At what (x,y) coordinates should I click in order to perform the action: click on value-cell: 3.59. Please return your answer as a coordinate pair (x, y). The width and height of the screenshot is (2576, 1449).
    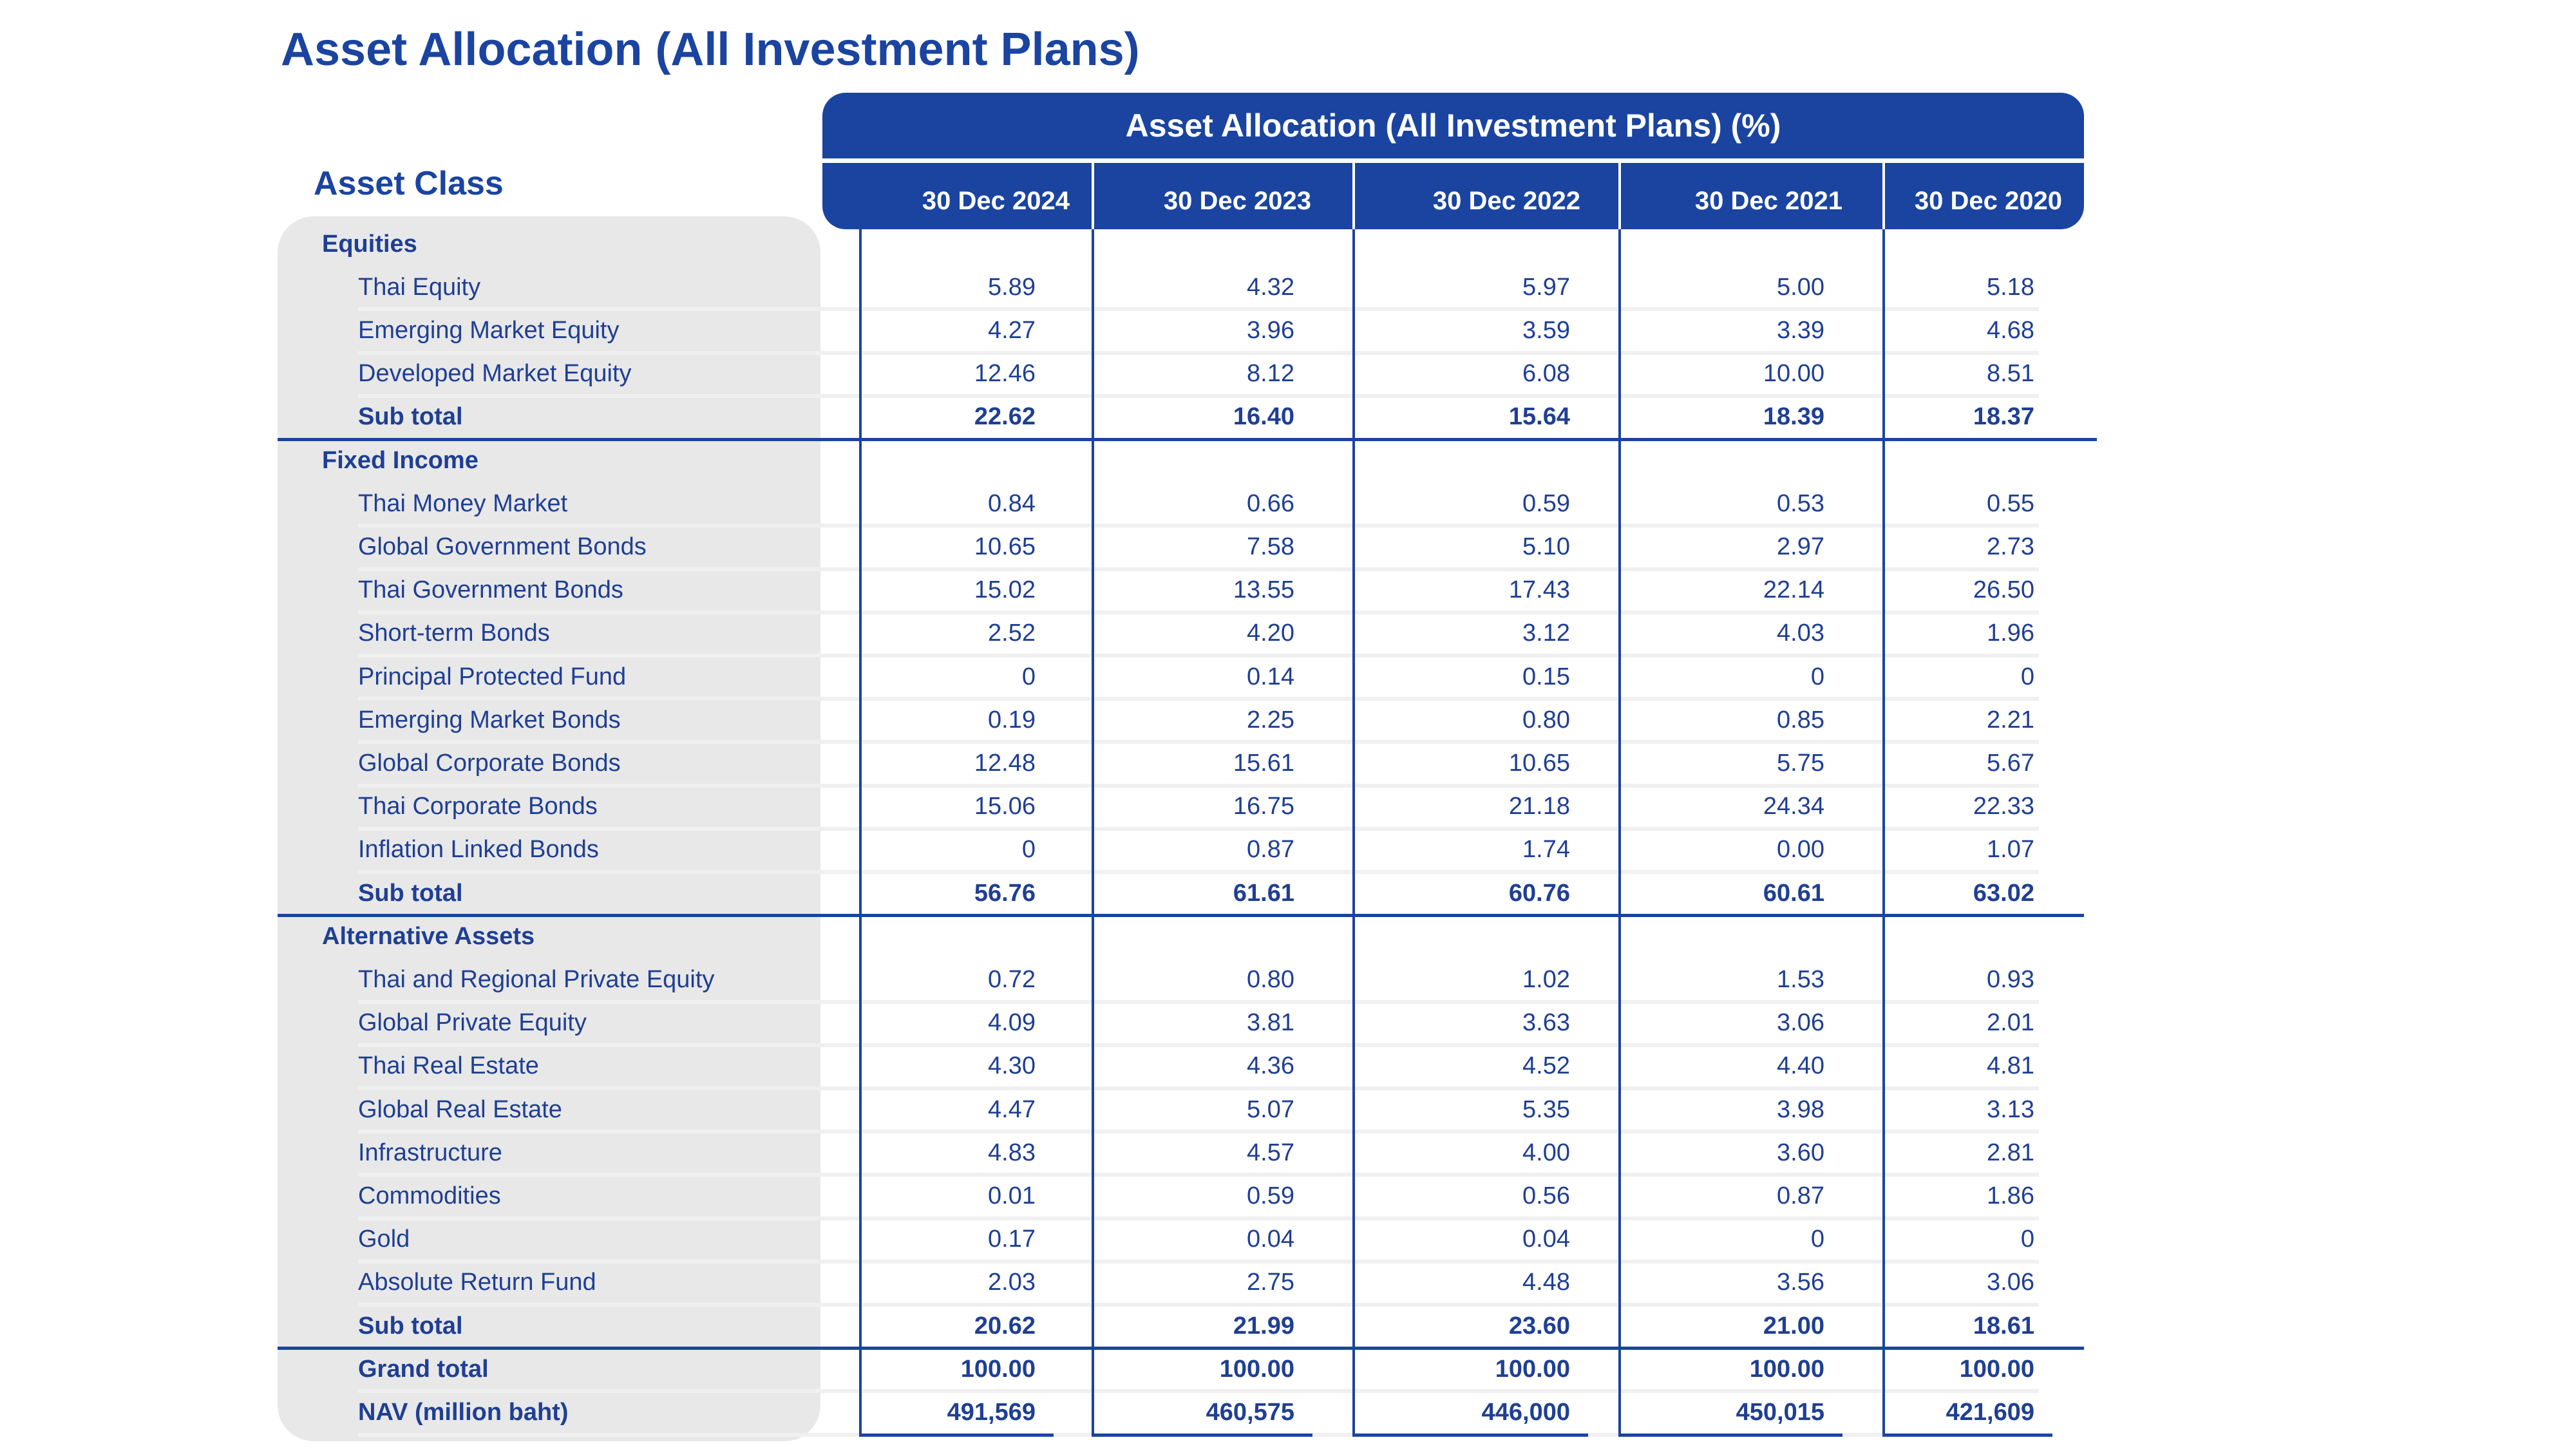
    Looking at the image, I should click on (1546, 331).